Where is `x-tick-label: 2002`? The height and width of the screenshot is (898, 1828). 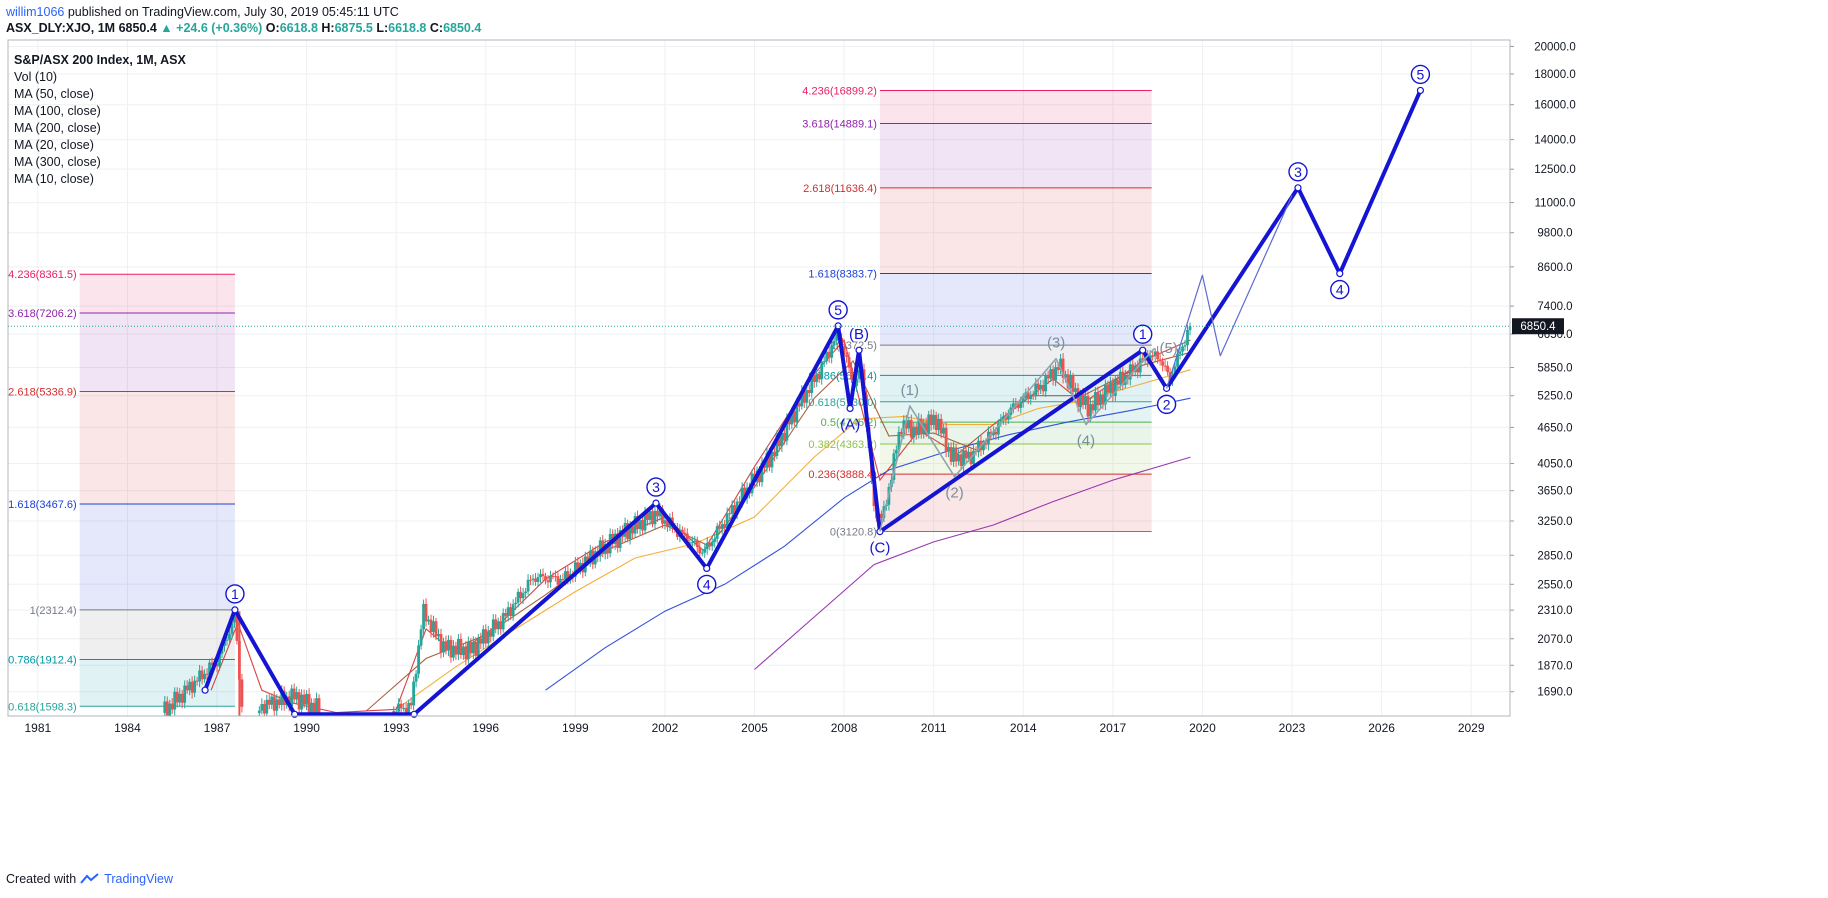
x-tick-label: 2002 is located at coordinates (665, 728).